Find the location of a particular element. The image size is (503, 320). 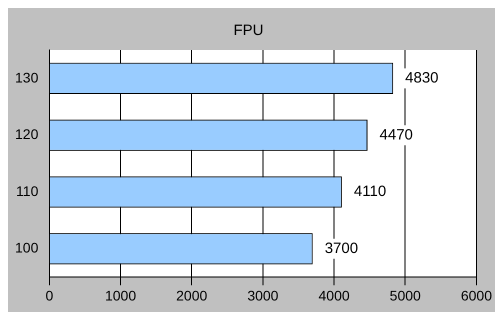

x-tick-label: 2000 is located at coordinates (192, 295).